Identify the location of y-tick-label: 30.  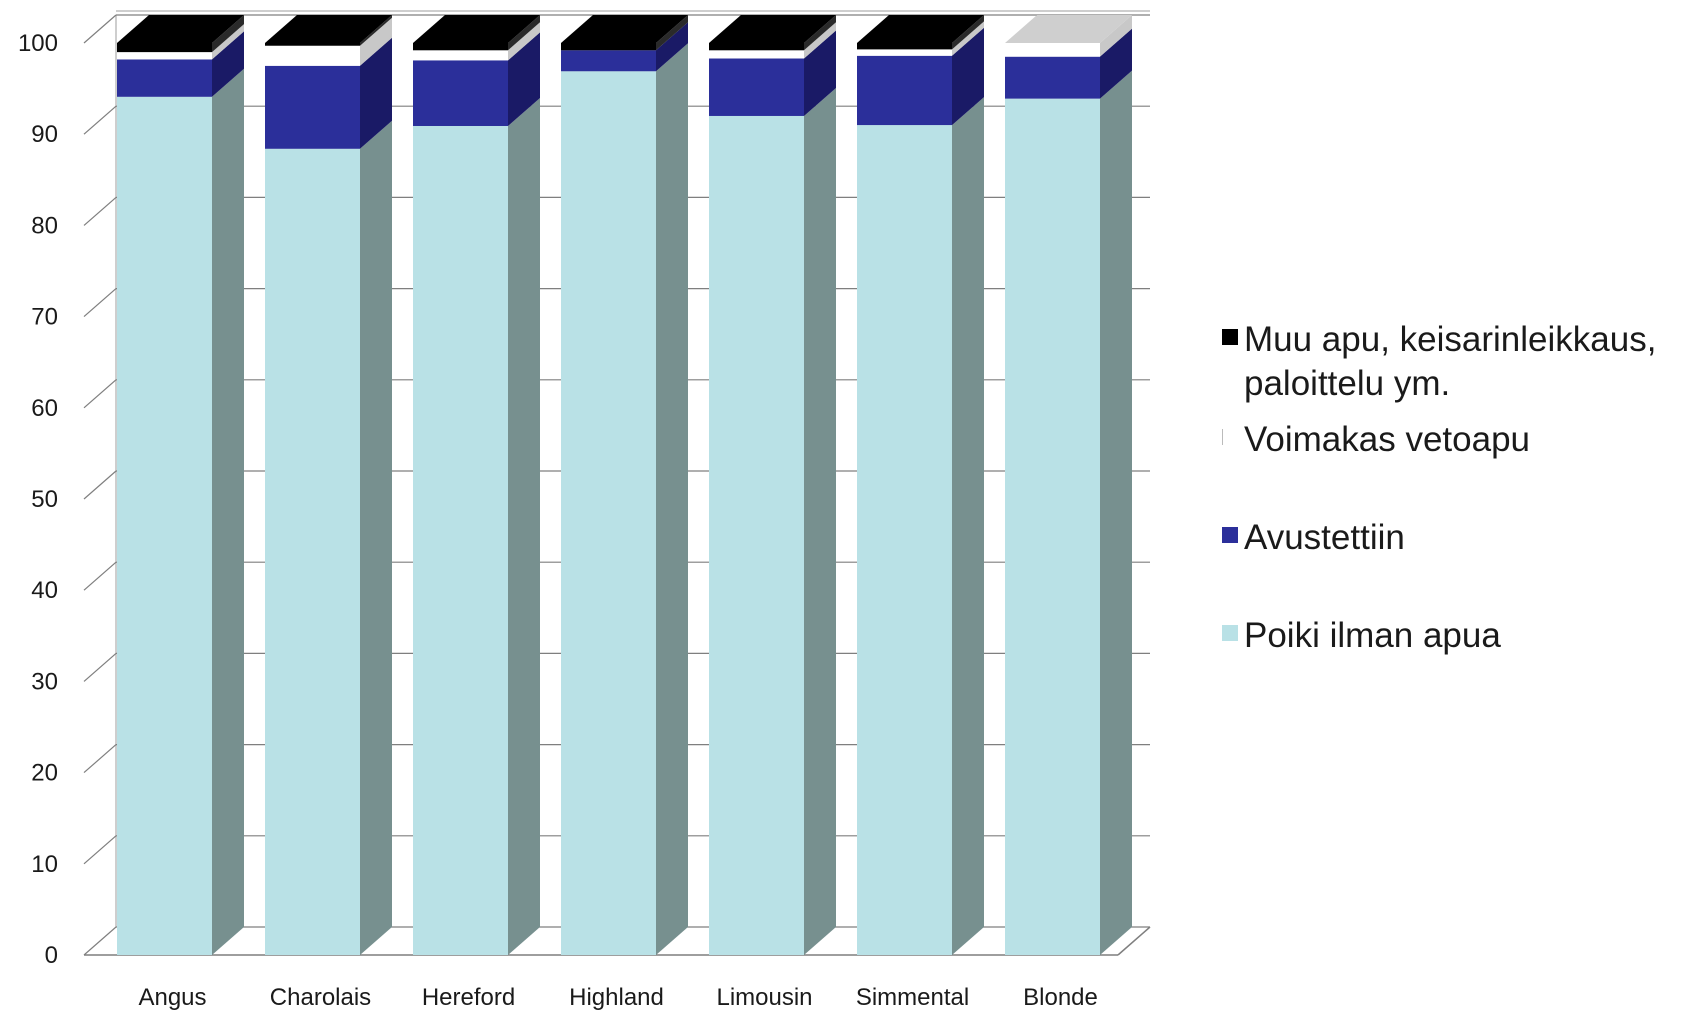
(44, 681).